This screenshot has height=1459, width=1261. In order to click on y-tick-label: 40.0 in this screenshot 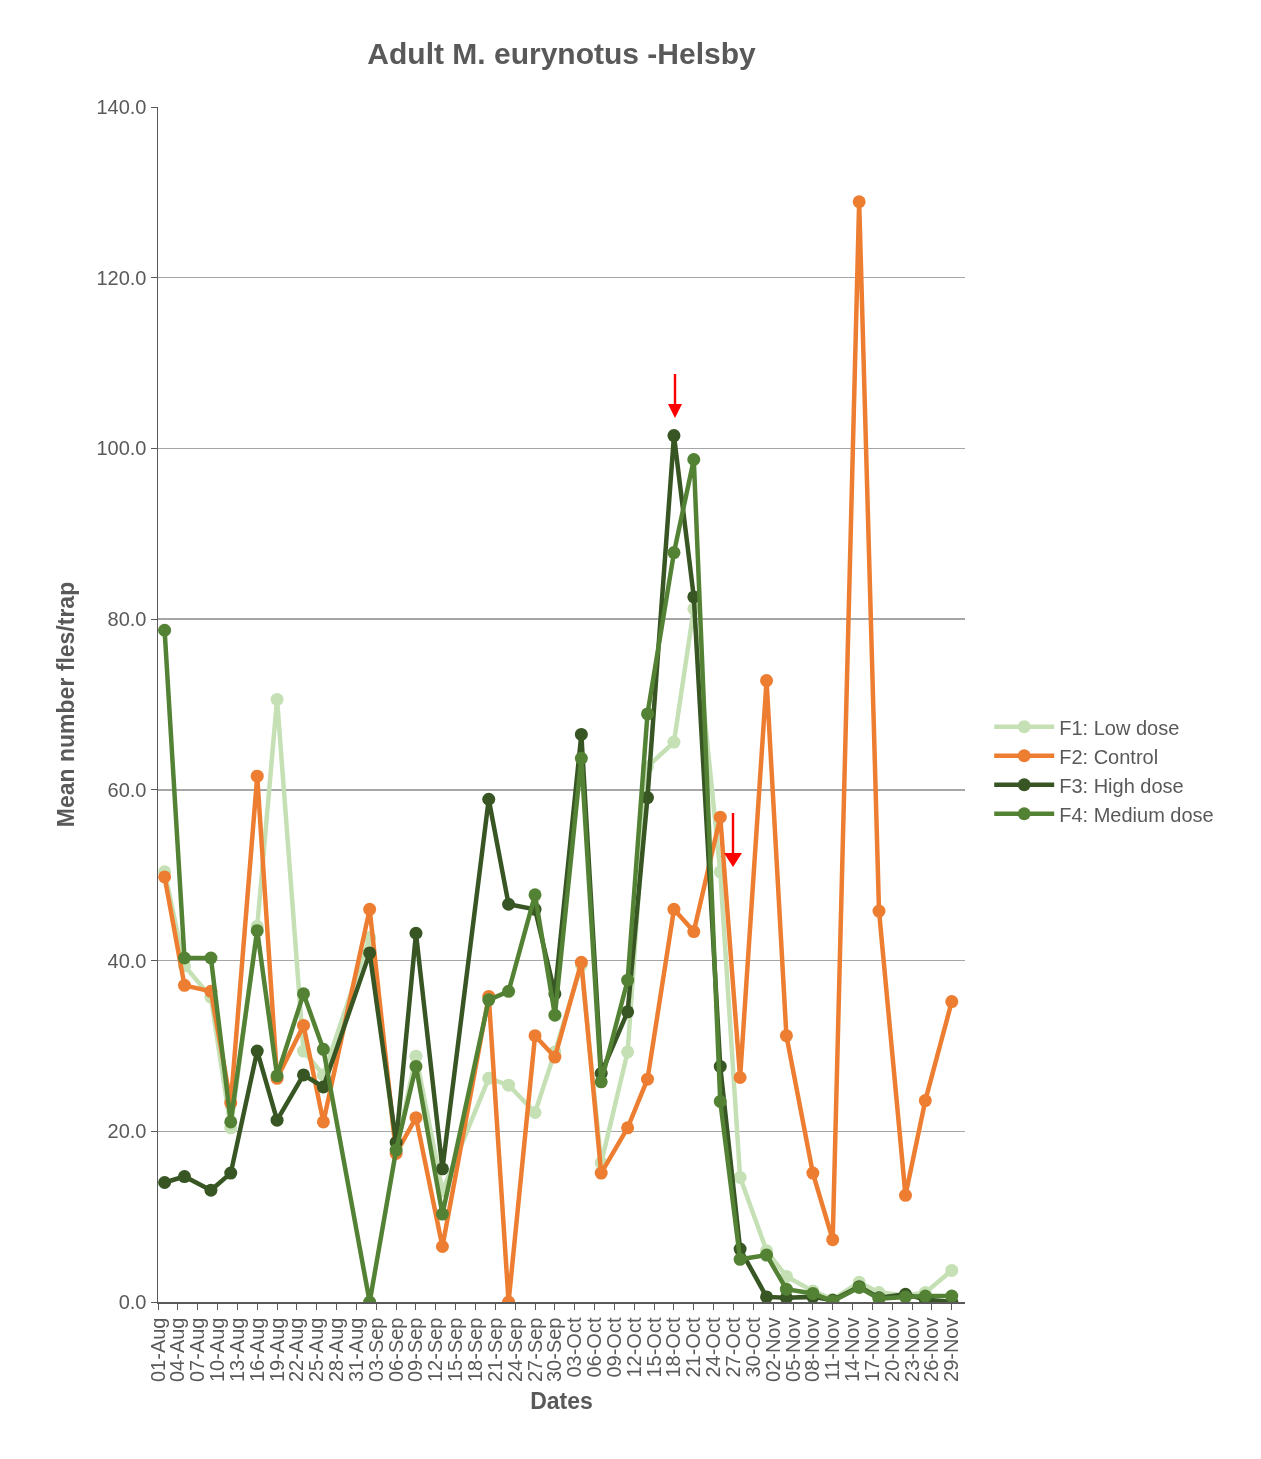, I will do `click(127, 960)`.